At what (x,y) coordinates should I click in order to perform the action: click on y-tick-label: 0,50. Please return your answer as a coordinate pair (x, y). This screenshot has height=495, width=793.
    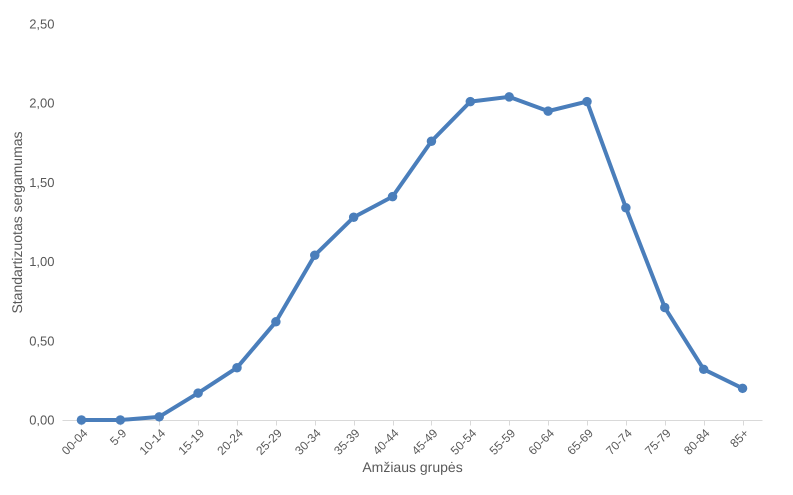
    Looking at the image, I should click on (41, 340).